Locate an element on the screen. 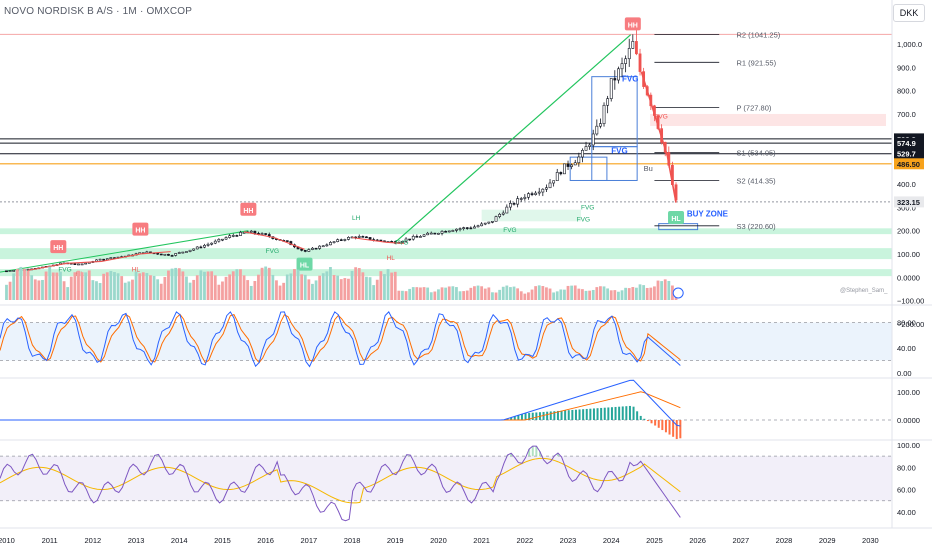 The width and height of the screenshot is (932, 550). alert-icon is located at coordinates (678, 293).